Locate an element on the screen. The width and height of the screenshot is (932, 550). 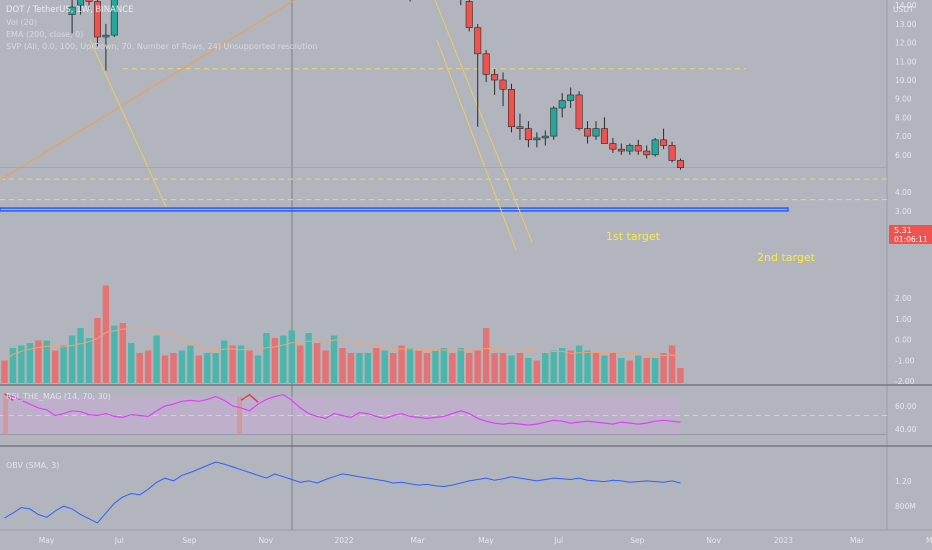
rsi-overbought-mark is located at coordinates (5, 415).